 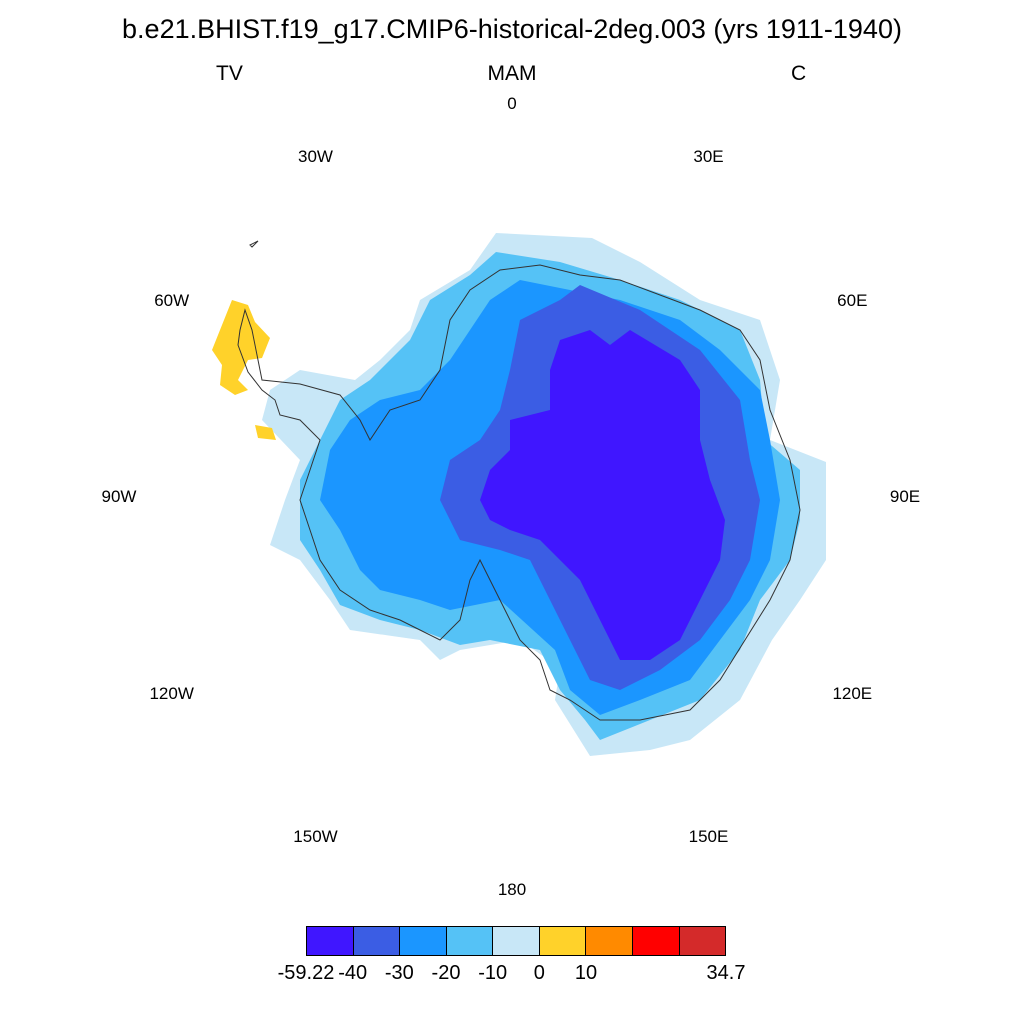 I want to click on variable-label: TV, so click(x=229, y=73).